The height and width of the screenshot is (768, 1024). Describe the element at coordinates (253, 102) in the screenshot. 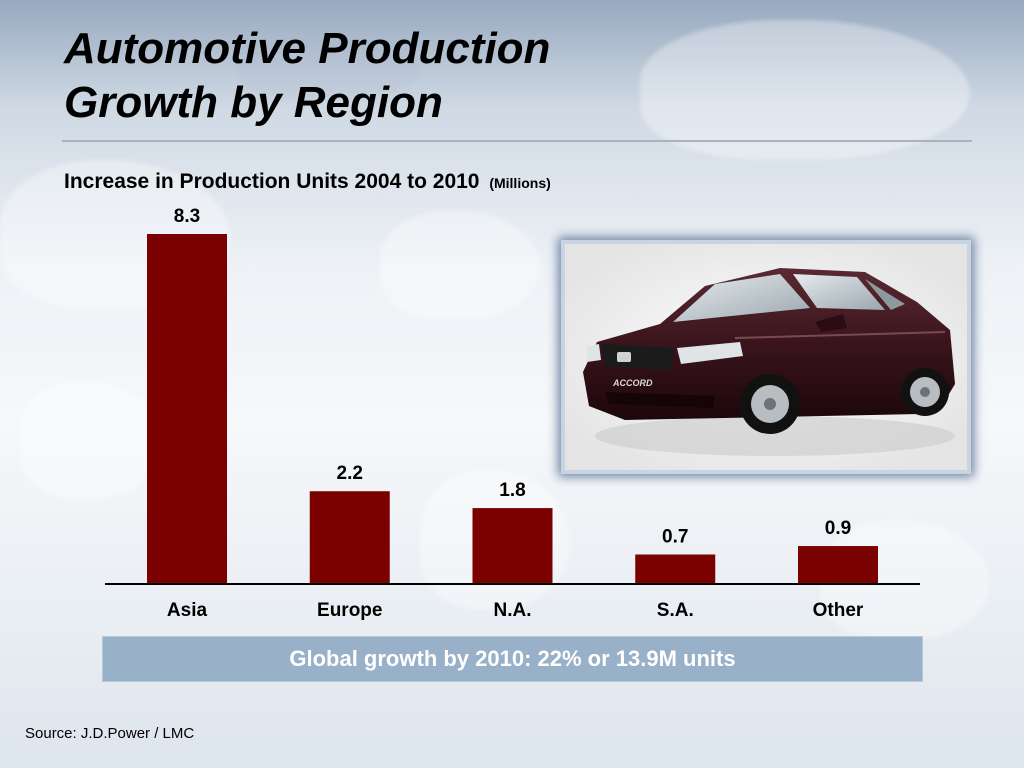

I see `slide-title-line2: Growth by Region` at that location.